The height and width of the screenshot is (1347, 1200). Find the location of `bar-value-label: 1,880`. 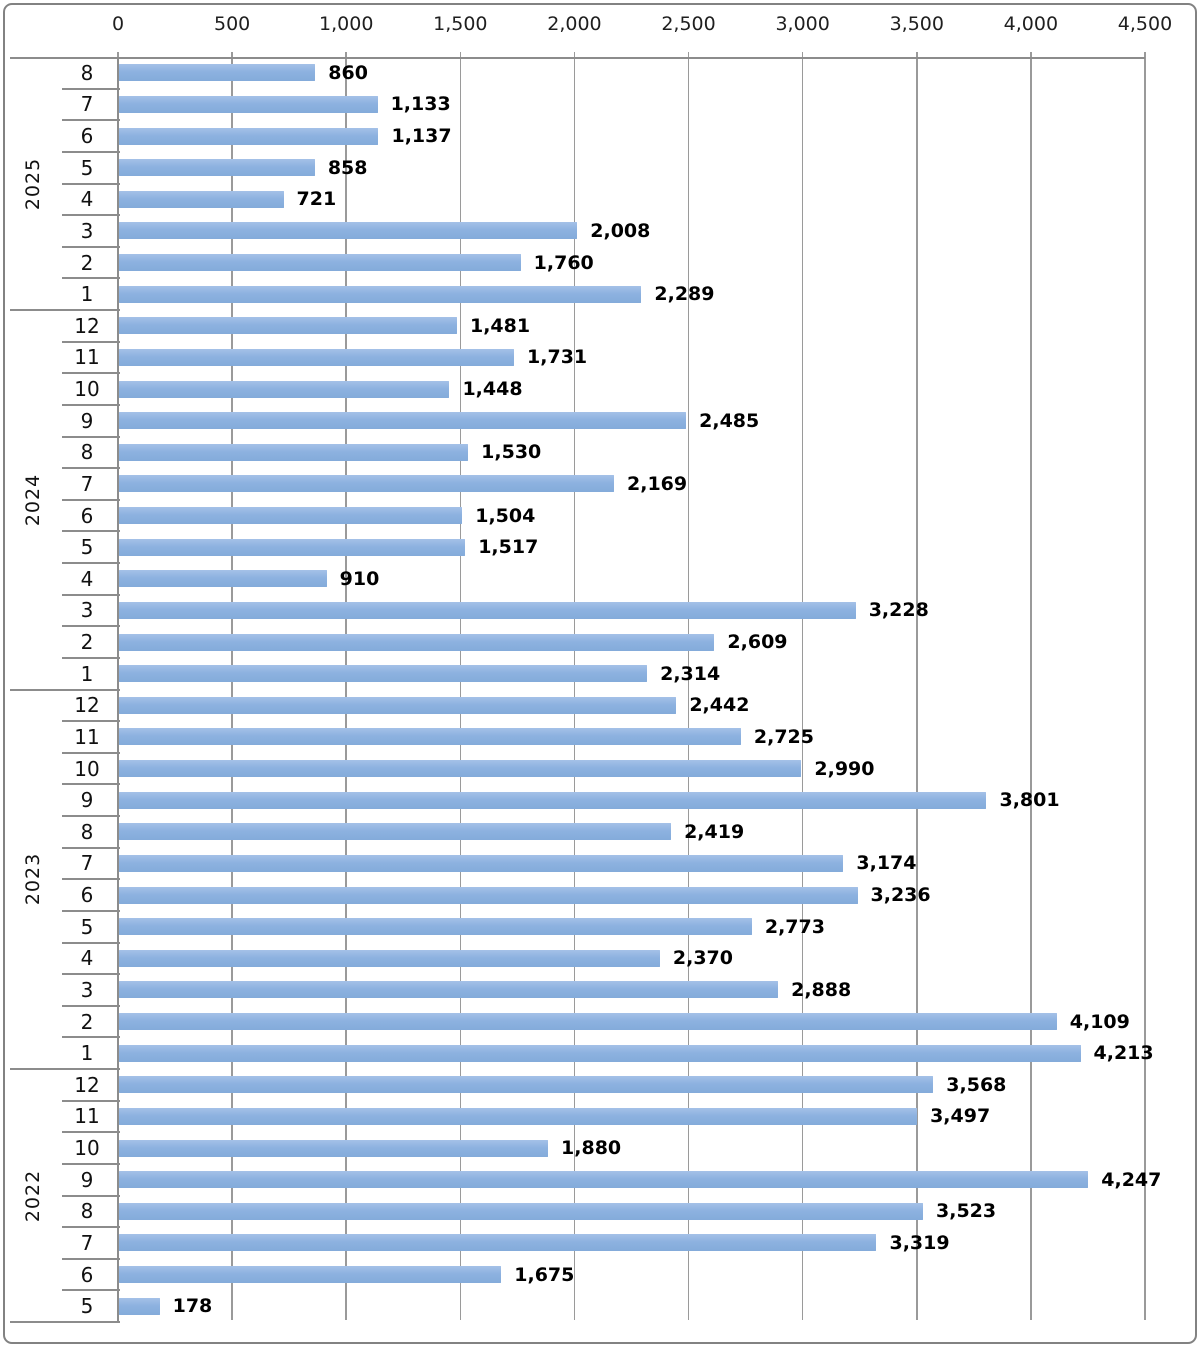

bar-value-label: 1,880 is located at coordinates (591, 1148).